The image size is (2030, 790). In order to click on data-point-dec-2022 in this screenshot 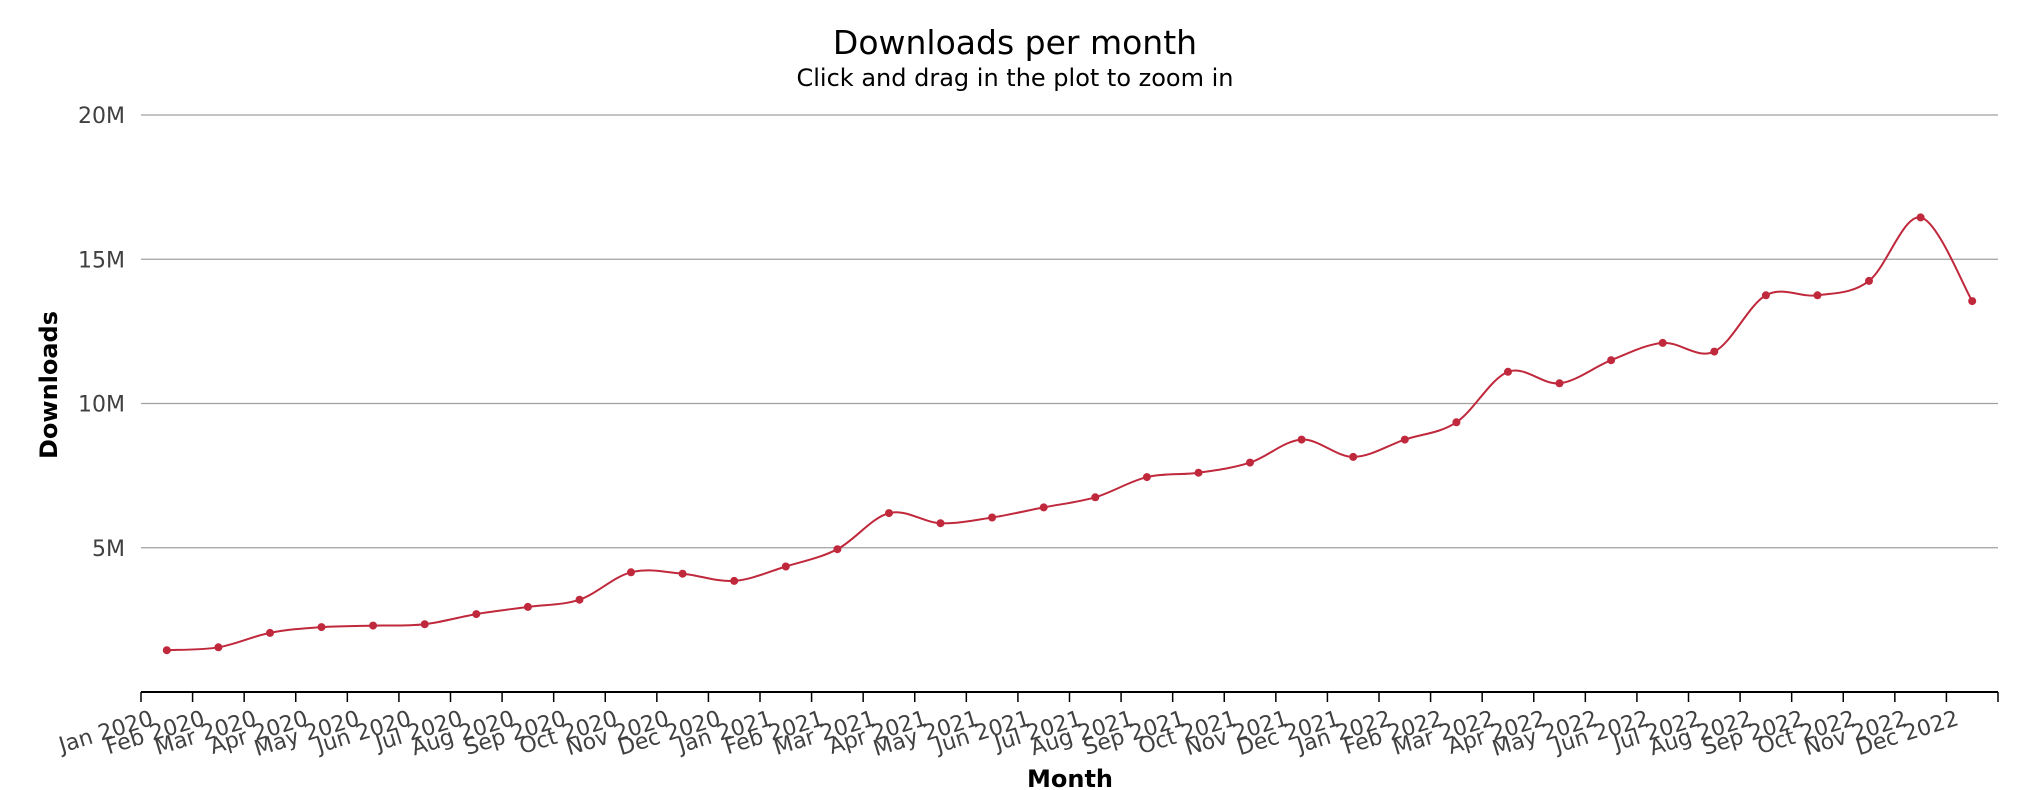, I will do `click(1972, 301)`.